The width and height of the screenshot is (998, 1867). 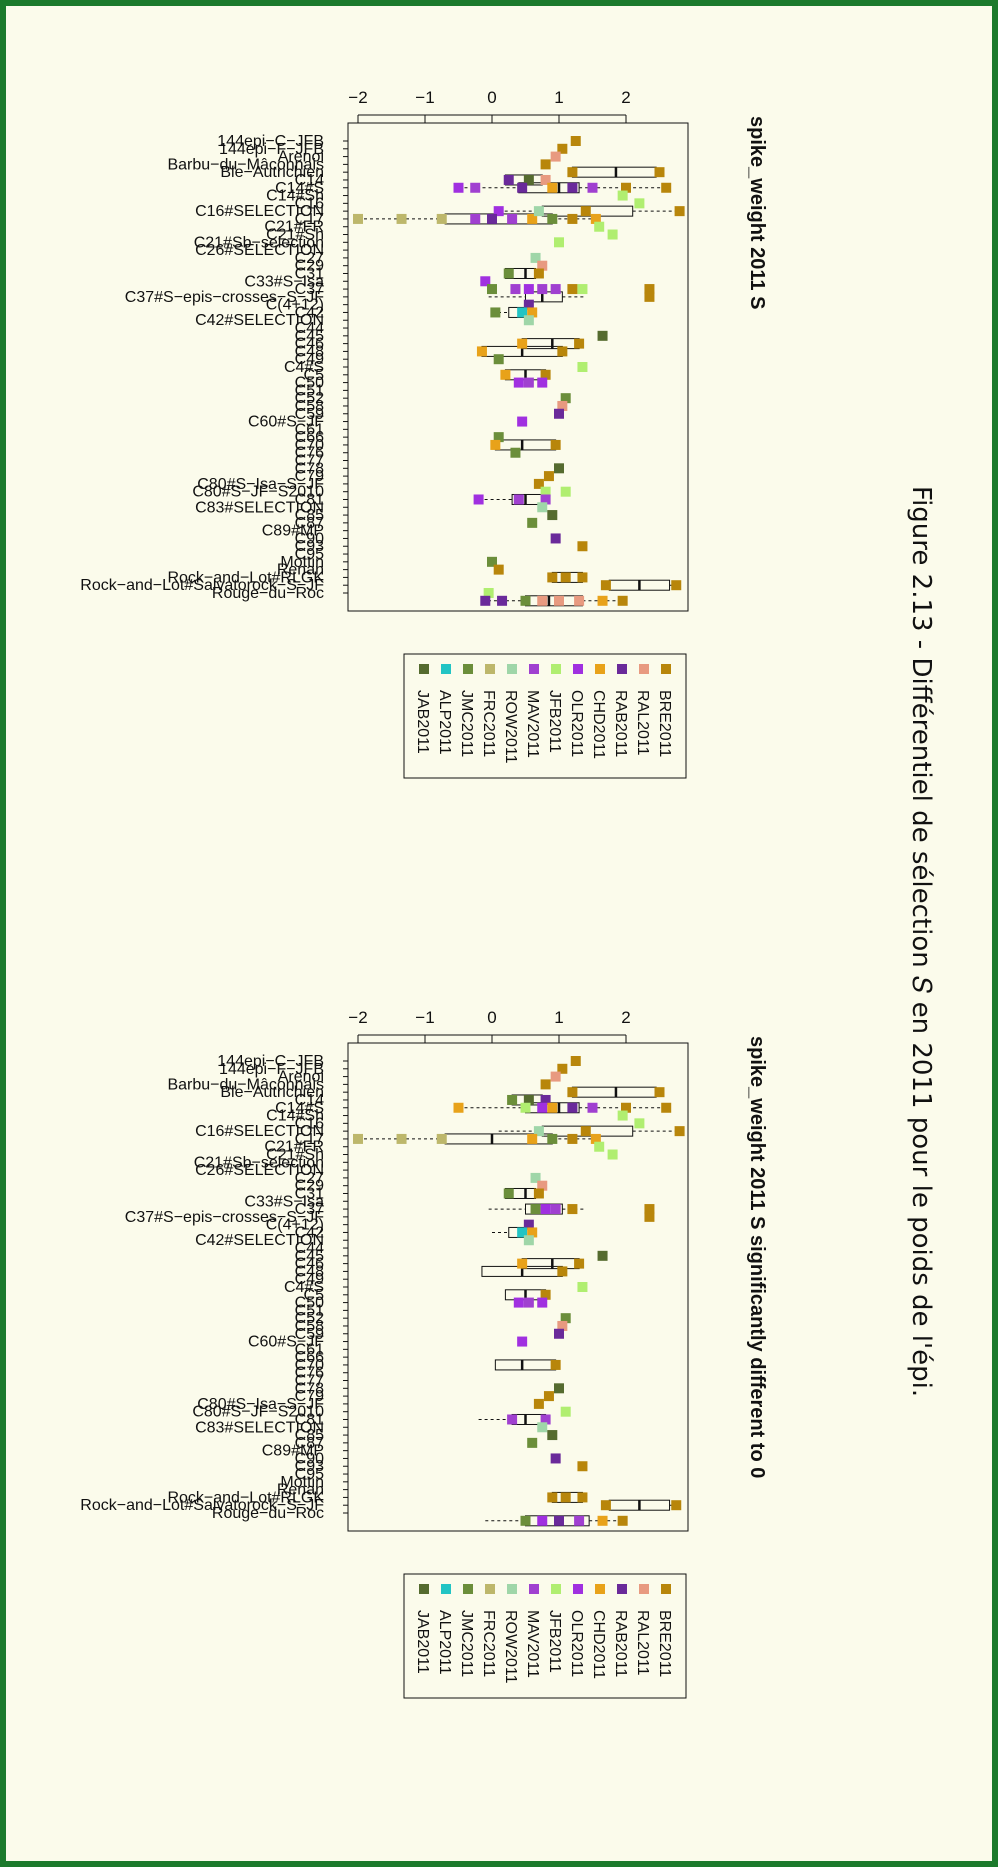 I want to click on category-label: Rouge−du−Roc, so click(x=268, y=1513).